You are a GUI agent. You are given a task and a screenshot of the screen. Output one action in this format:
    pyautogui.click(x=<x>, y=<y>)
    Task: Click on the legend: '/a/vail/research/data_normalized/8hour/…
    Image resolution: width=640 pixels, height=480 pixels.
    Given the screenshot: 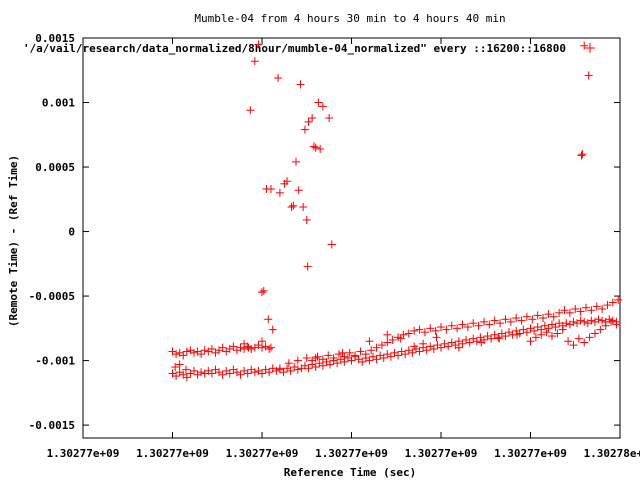 What is the action you would take?
    pyautogui.click(x=309, y=48)
    